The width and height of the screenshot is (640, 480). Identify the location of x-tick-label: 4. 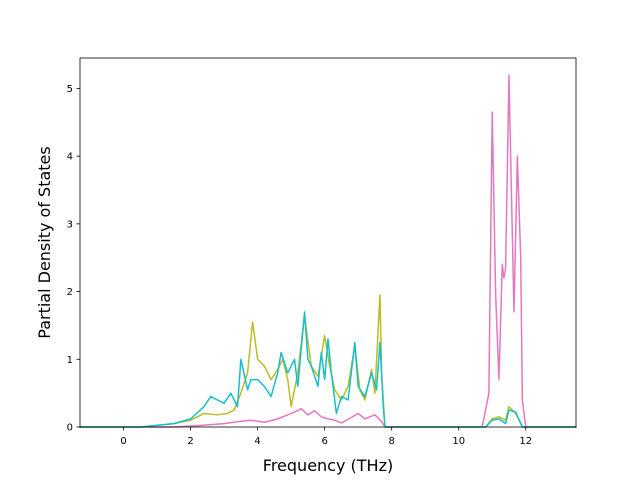
(257, 441).